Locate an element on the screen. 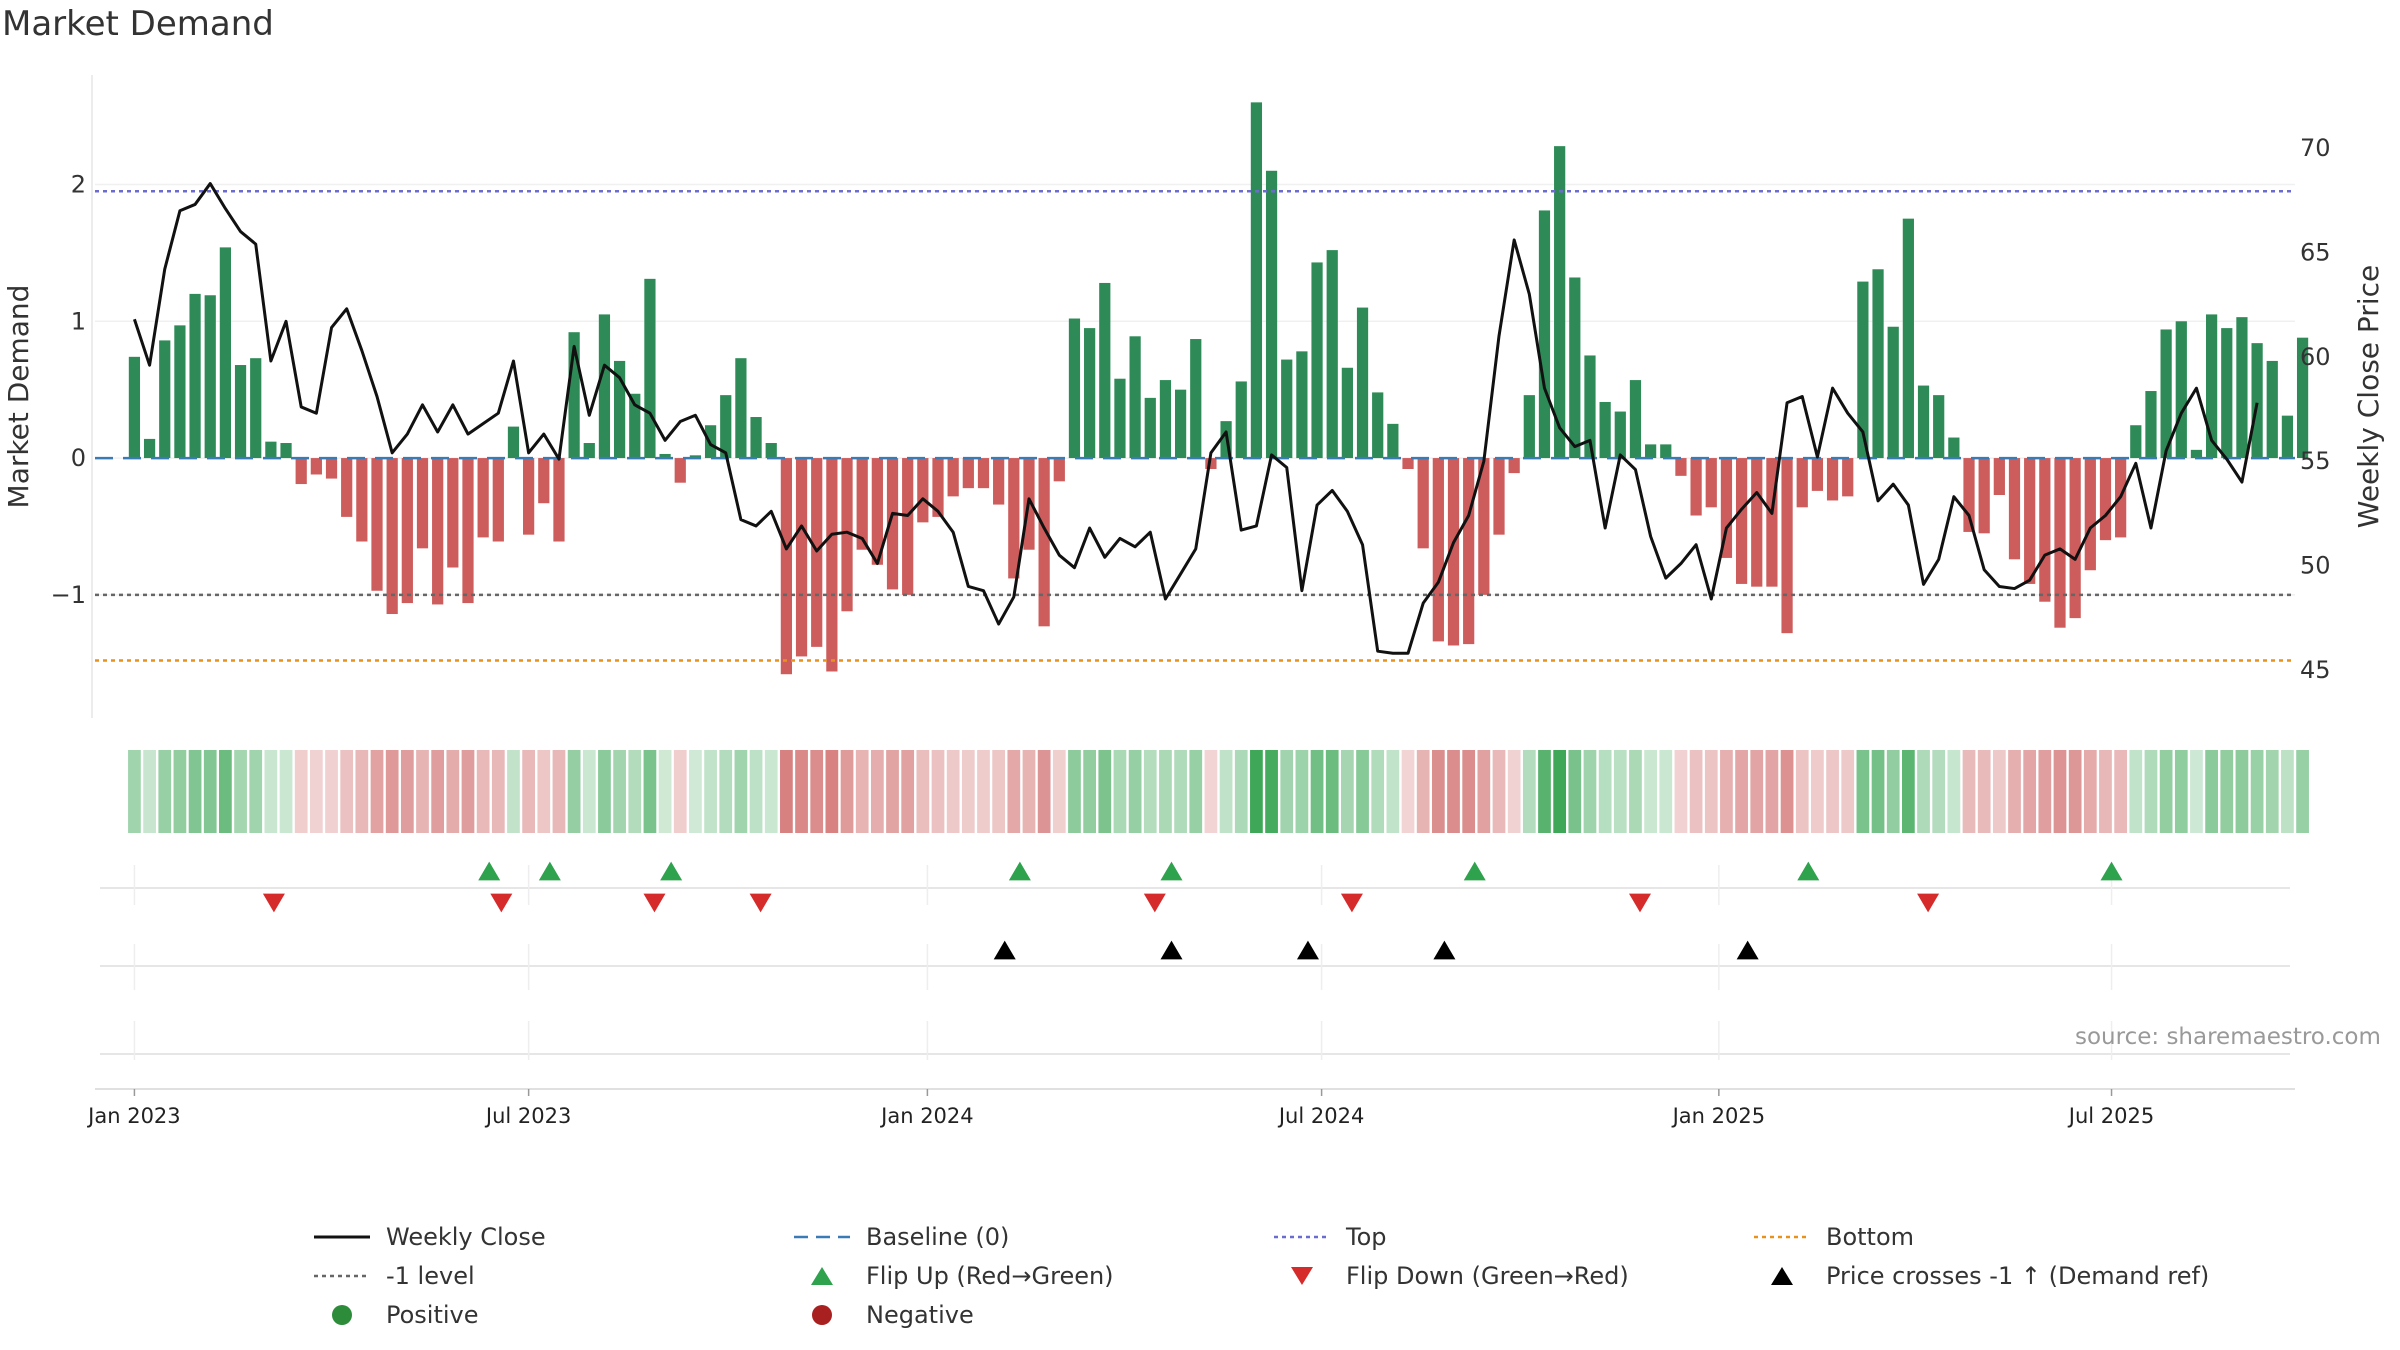 The image size is (2400, 1350). legend-triangle-up-icon is located at coordinates (1782, 1276).